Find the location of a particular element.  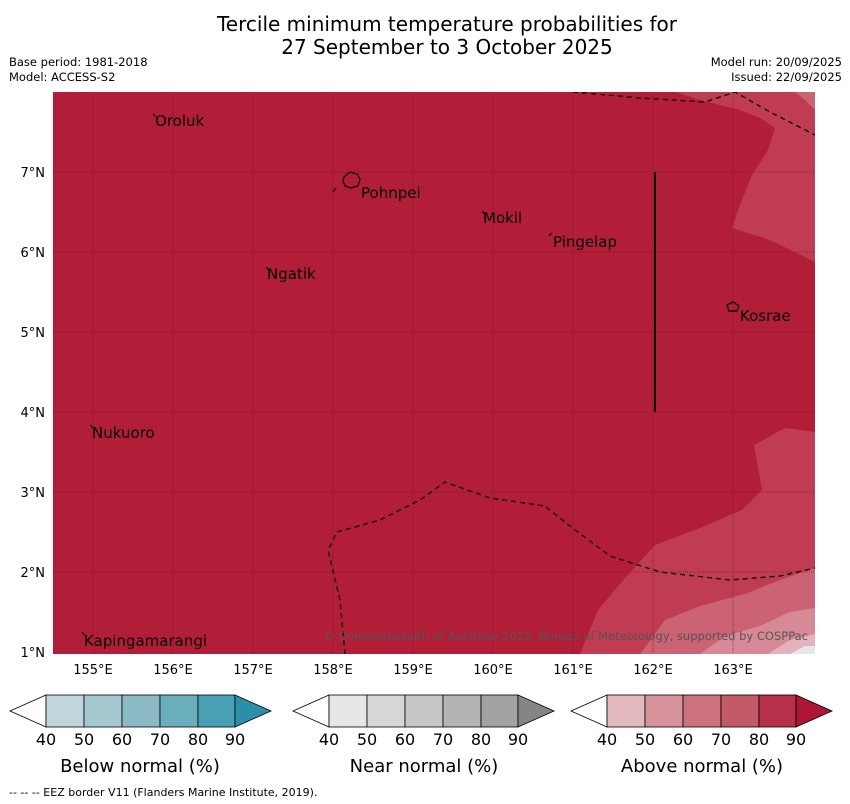

meta-left: Base period: 1981-2018 Model: ACCESS-S2 is located at coordinates (78, 70).